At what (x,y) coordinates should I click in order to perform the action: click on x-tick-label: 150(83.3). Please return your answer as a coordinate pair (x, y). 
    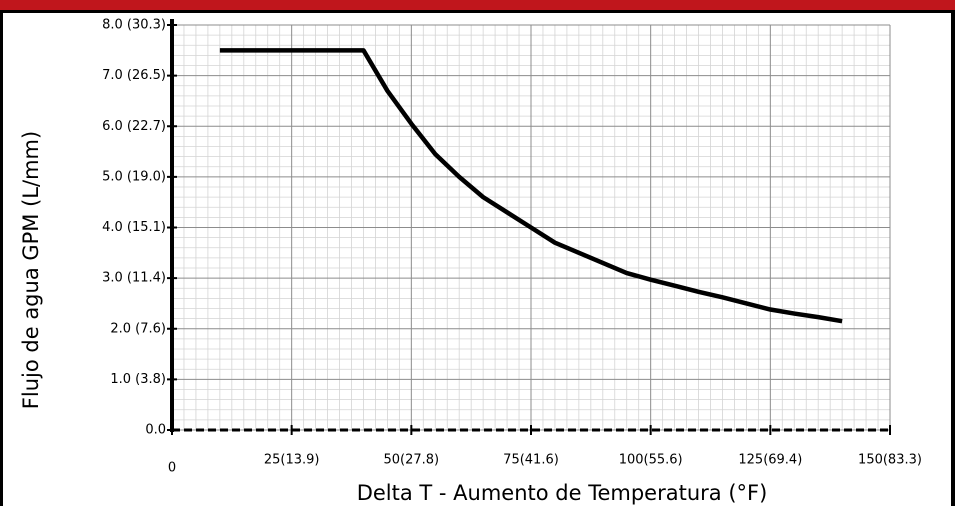
    Looking at the image, I should click on (890, 460).